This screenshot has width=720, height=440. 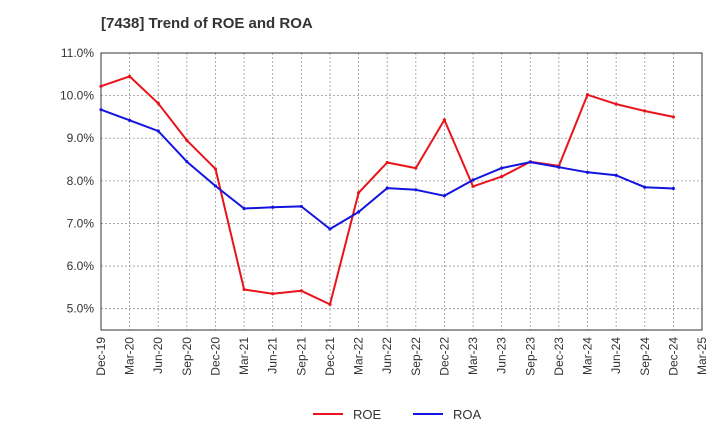 I want to click on x-tick-label: Mar-24, so click(x=588, y=356).